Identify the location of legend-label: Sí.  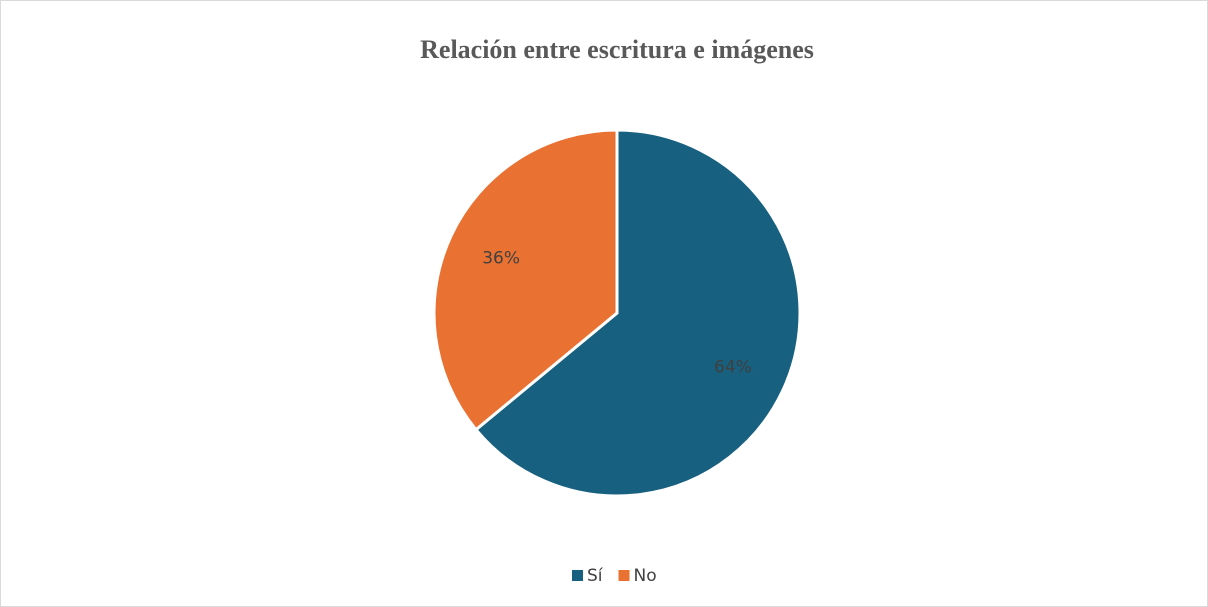
(595, 576).